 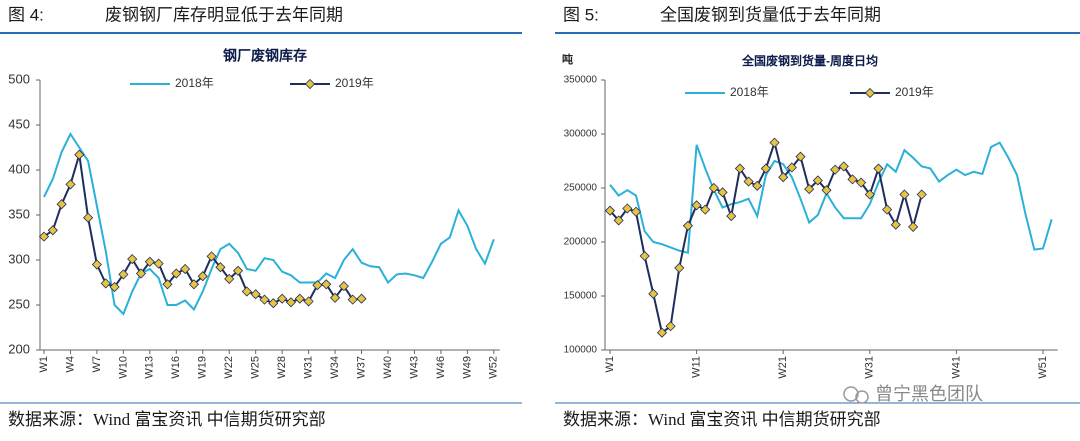 What do you see at coordinates (441, 367) in the screenshot?
I see `x-tick-label: W46` at bounding box center [441, 367].